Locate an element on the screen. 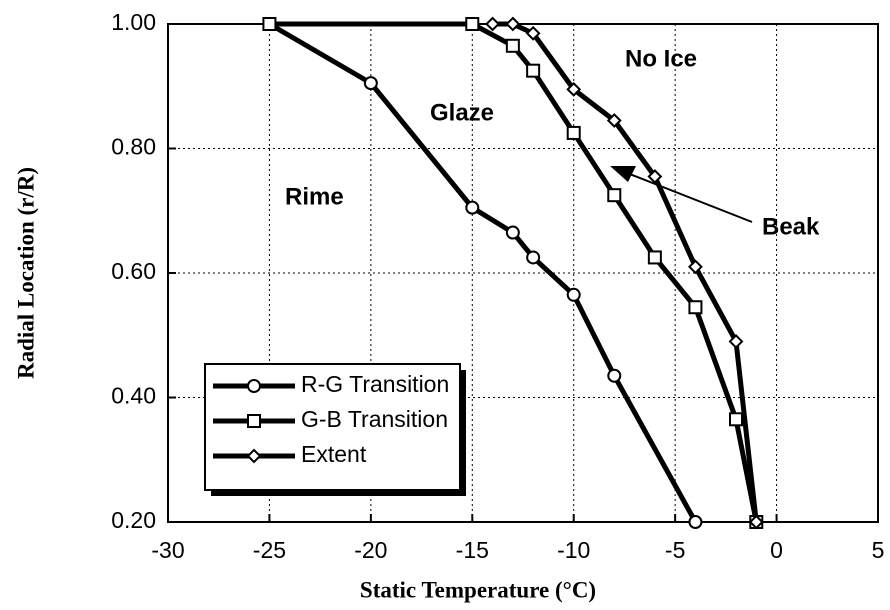 The height and width of the screenshot is (610, 890). legend-label: R-G Transition is located at coordinates (375, 384).